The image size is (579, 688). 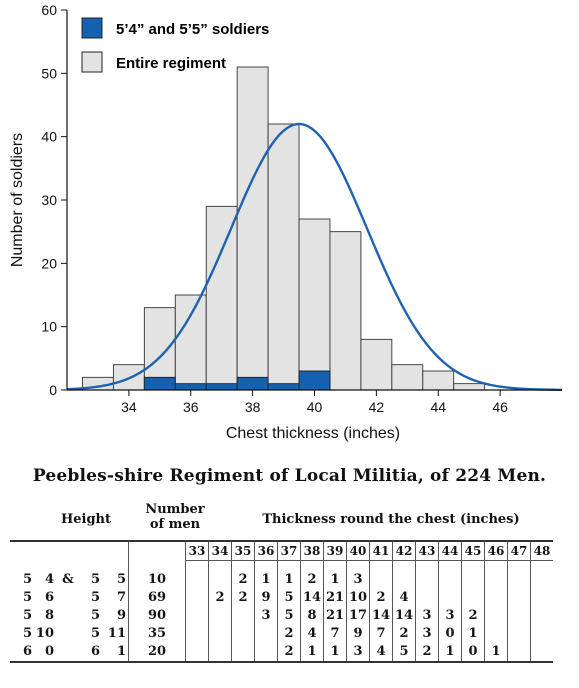 What do you see at coordinates (438, 407) in the screenshot?
I see `x-tick-label: 44` at bounding box center [438, 407].